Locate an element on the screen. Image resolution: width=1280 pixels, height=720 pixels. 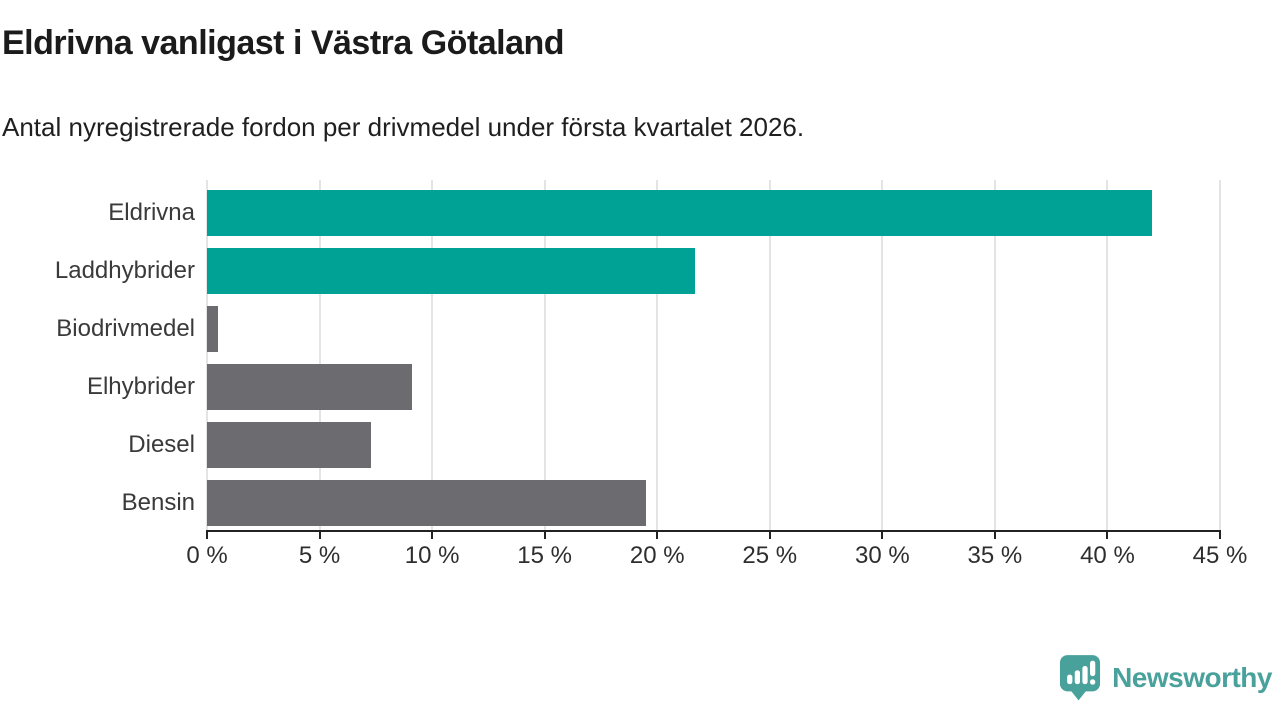
bar-bensin is located at coordinates (426, 503).